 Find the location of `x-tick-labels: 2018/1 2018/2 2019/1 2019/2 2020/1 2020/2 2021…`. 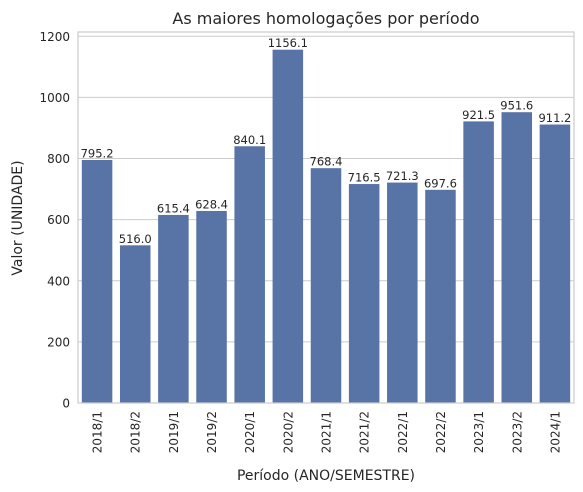

x-tick-labels: 2018/1 2018/2 2019/1 2019/2 2020/1 2020/2 2021… is located at coordinates (327, 432).